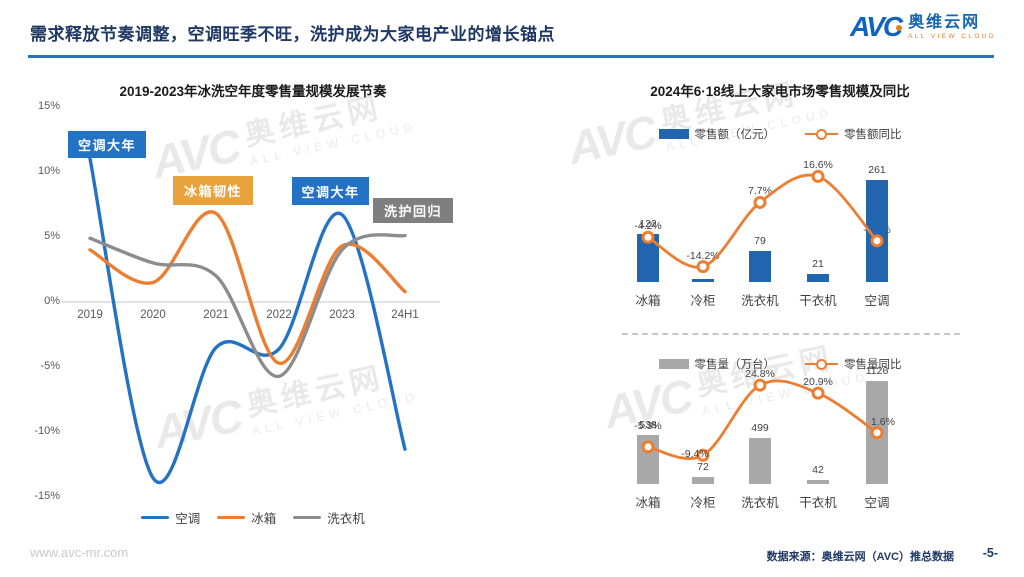 The width and height of the screenshot is (1024, 577). Describe the element at coordinates (307, 517) in the screenshot. I see `legend-swatch-washer` at that location.